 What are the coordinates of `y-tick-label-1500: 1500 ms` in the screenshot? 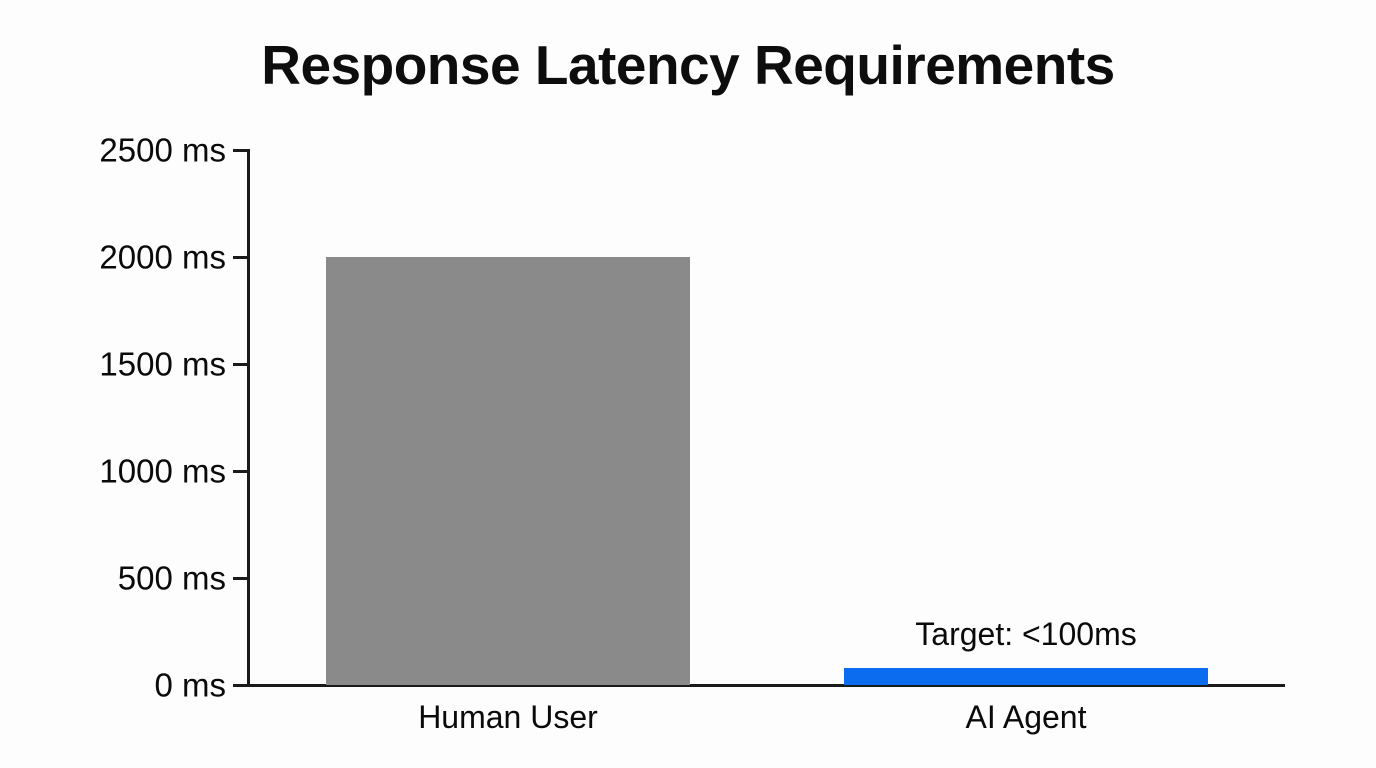 It's located at (162, 364).